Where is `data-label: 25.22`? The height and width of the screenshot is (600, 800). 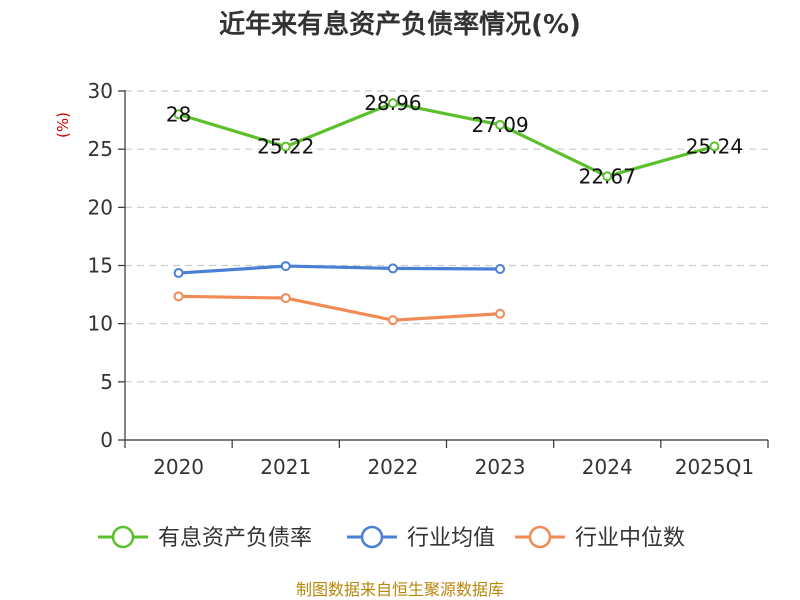 data-label: 25.22 is located at coordinates (285, 147).